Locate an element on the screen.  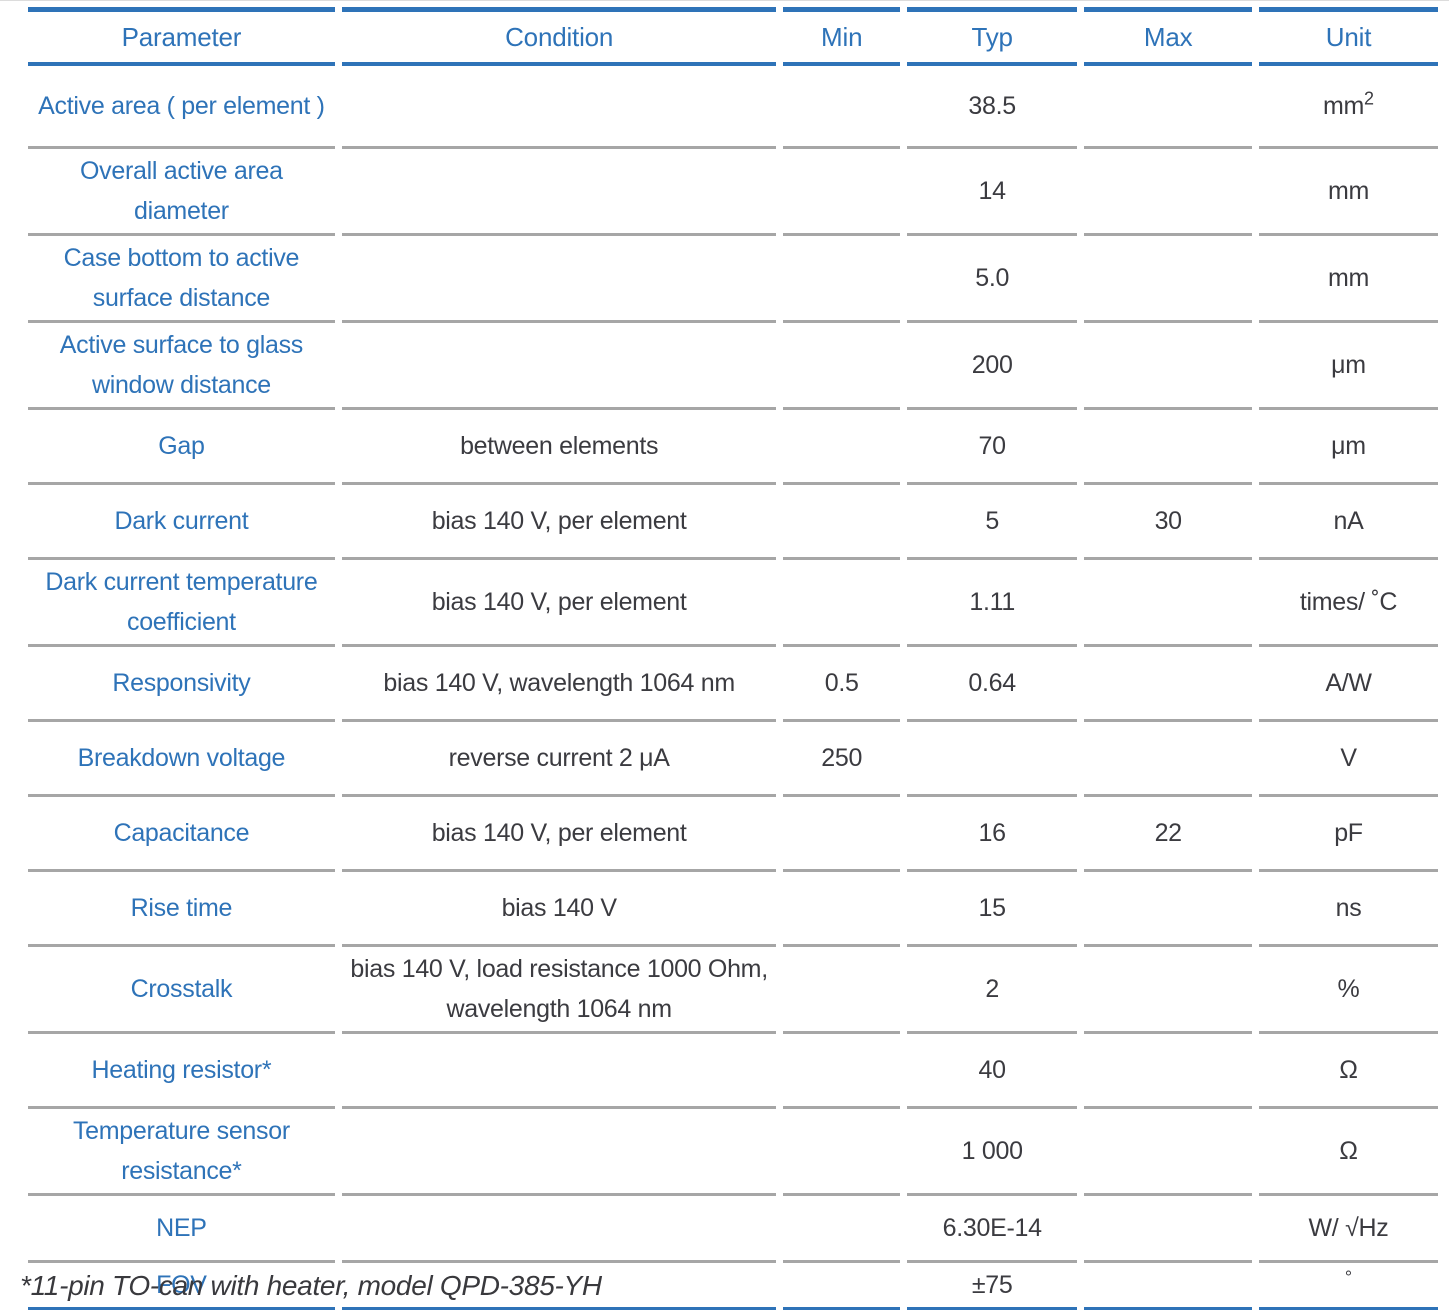
table-row: Active area ( per element ) 38.5 mm2 is located at coordinates (733, 107).